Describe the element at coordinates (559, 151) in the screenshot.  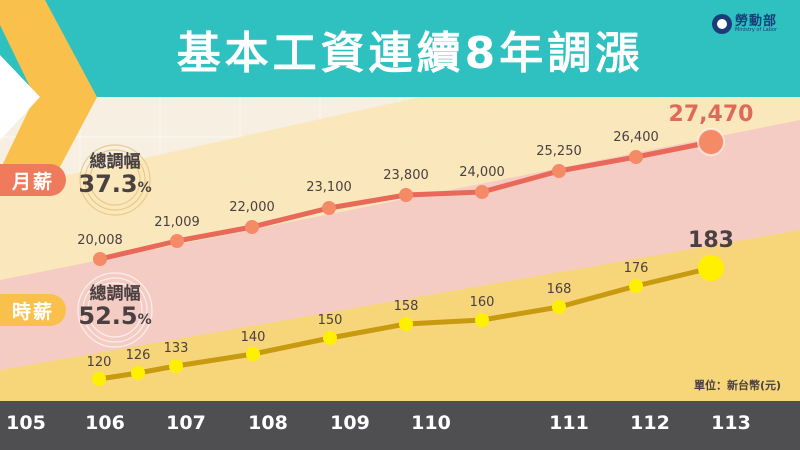
I see `monthly-value-label: 25,250` at that location.